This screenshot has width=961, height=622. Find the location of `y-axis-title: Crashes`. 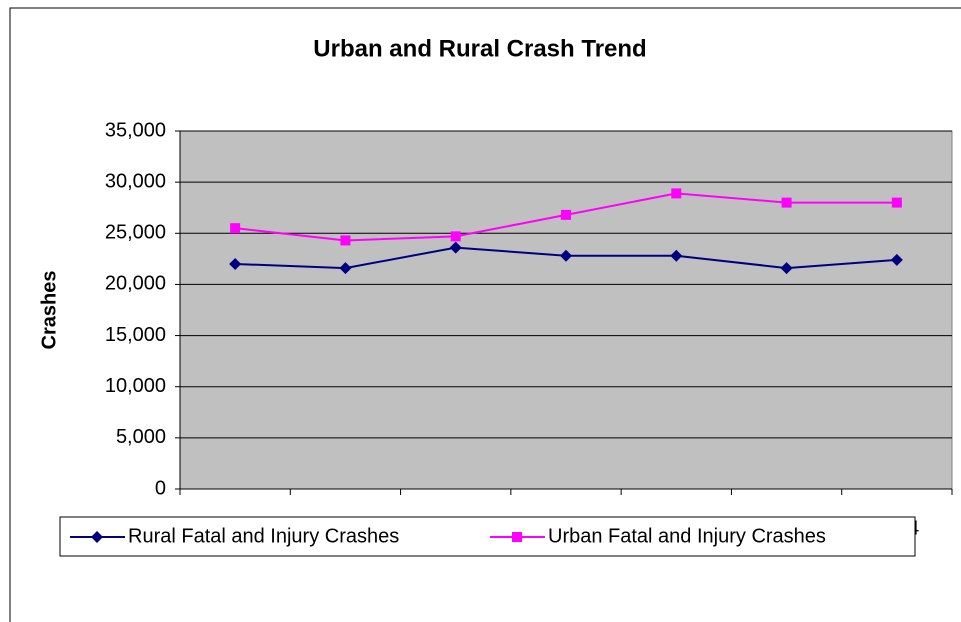

y-axis-title: Crashes is located at coordinates (49, 310).